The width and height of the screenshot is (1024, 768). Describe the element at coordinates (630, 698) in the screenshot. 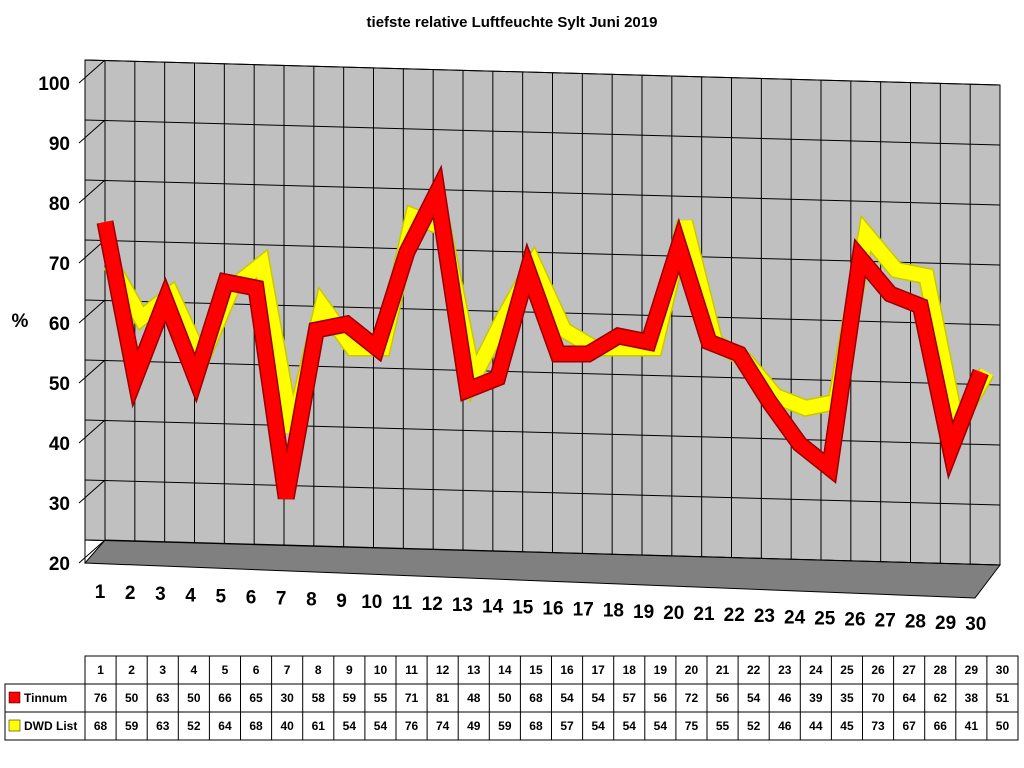

I see `table-cell: 57` at that location.